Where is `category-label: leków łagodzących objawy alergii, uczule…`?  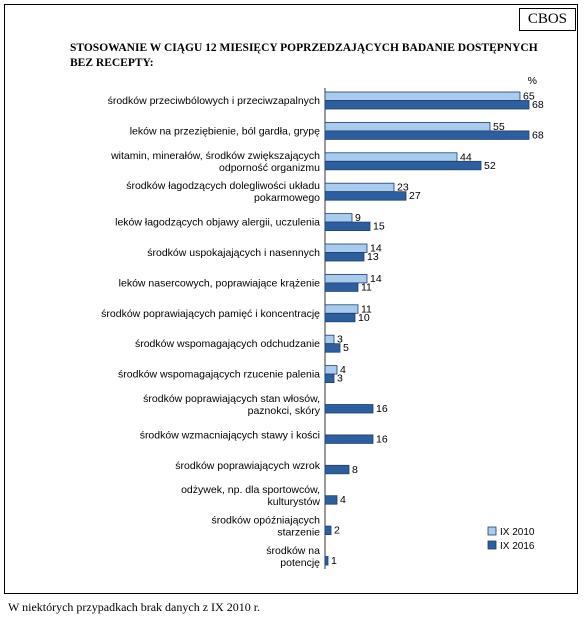 category-label: leków łagodzących objawy alergii, uczule… is located at coordinates (217, 223).